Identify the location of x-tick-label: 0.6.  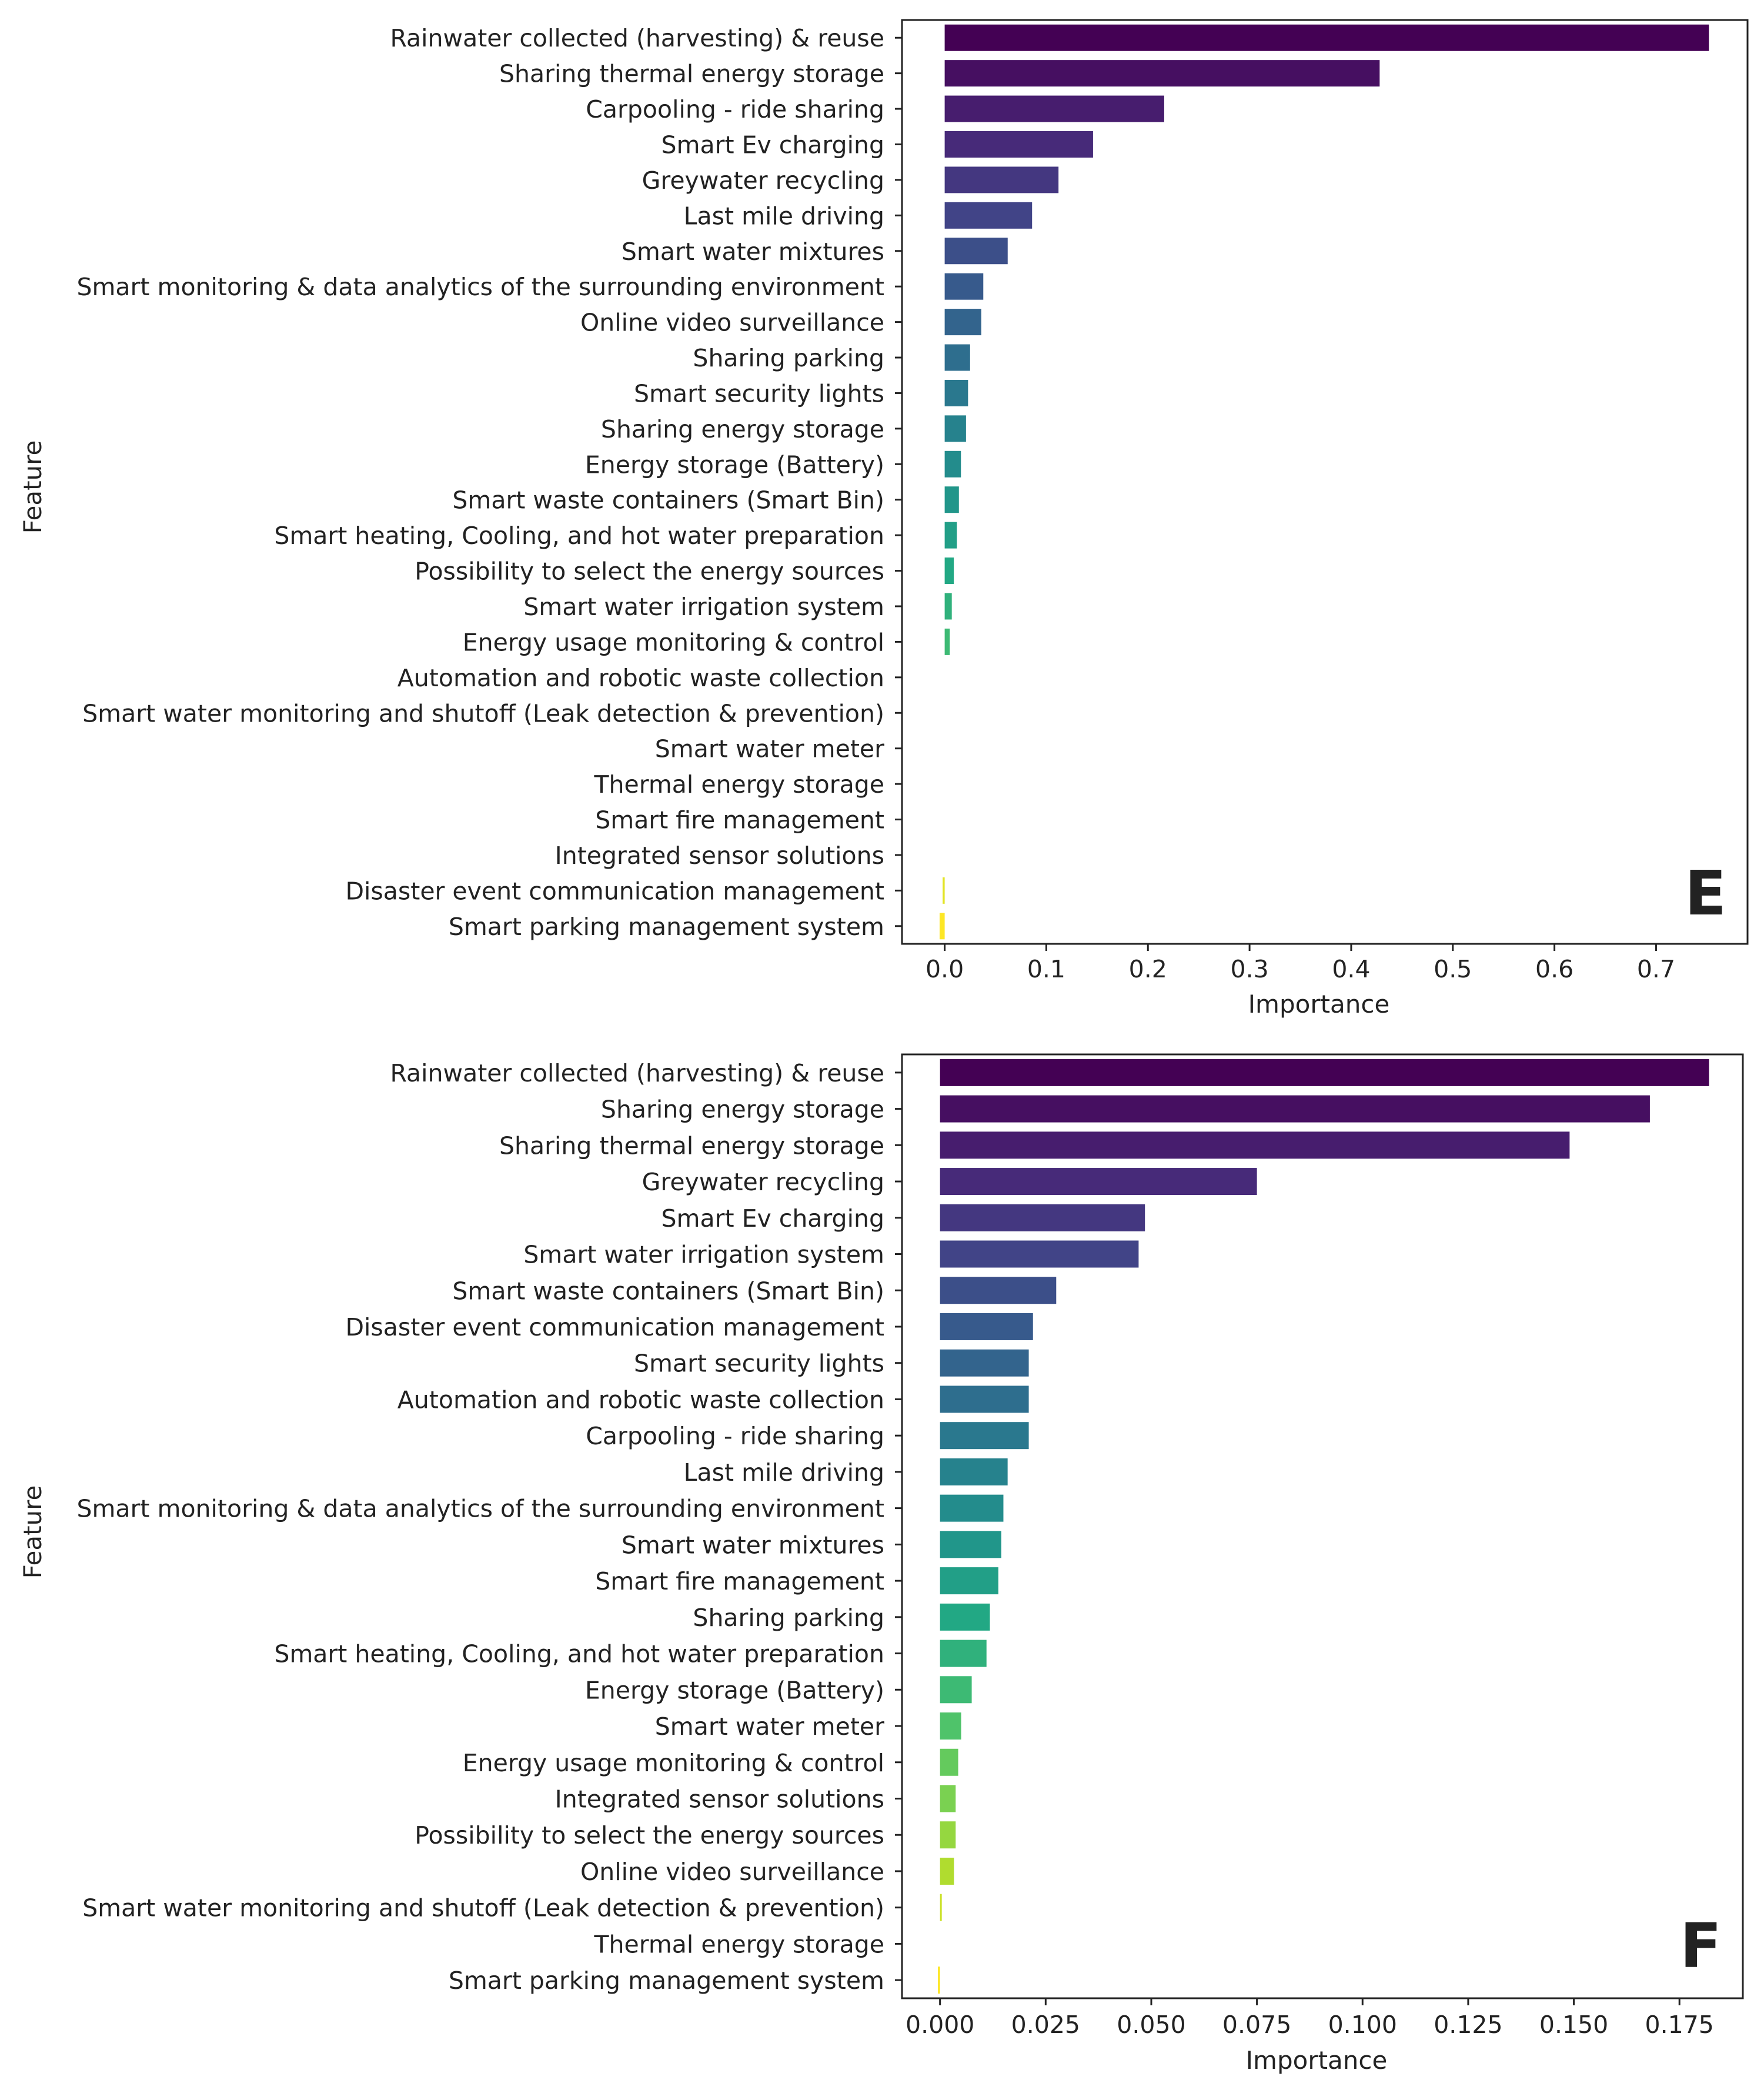
(1554, 969).